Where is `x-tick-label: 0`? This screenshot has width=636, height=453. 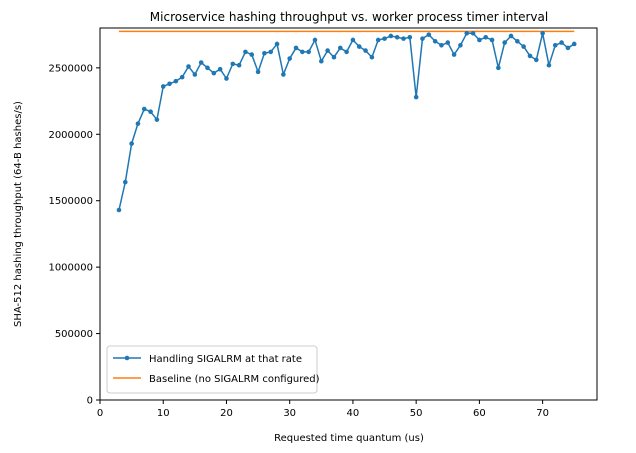 x-tick-label: 0 is located at coordinates (100, 413).